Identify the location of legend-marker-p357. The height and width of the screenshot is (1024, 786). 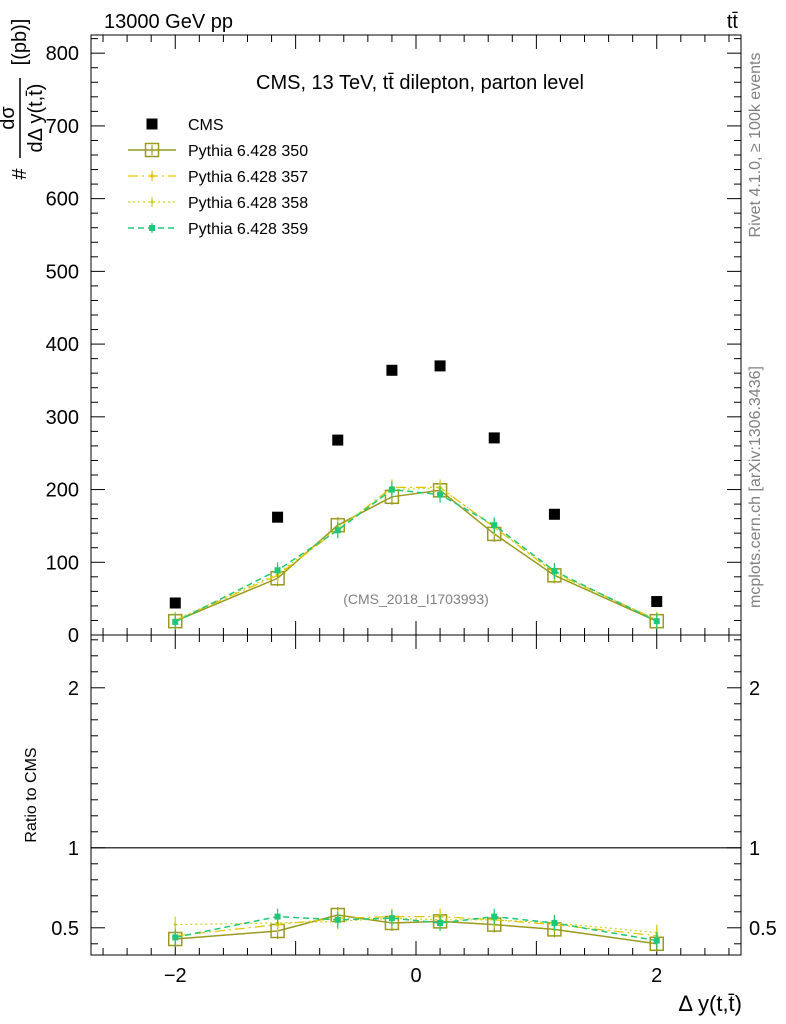
(152, 176).